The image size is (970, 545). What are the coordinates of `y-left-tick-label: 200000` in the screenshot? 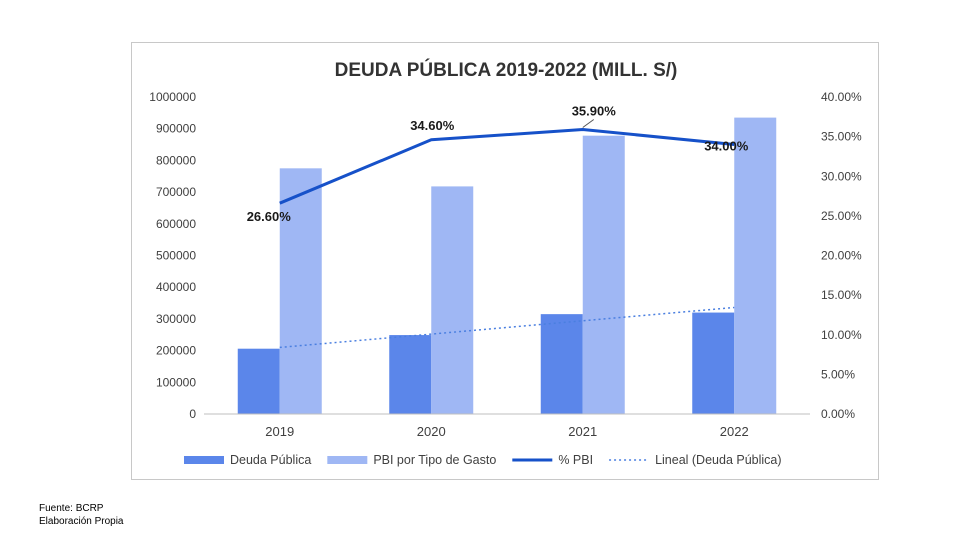 It's located at (176, 351).